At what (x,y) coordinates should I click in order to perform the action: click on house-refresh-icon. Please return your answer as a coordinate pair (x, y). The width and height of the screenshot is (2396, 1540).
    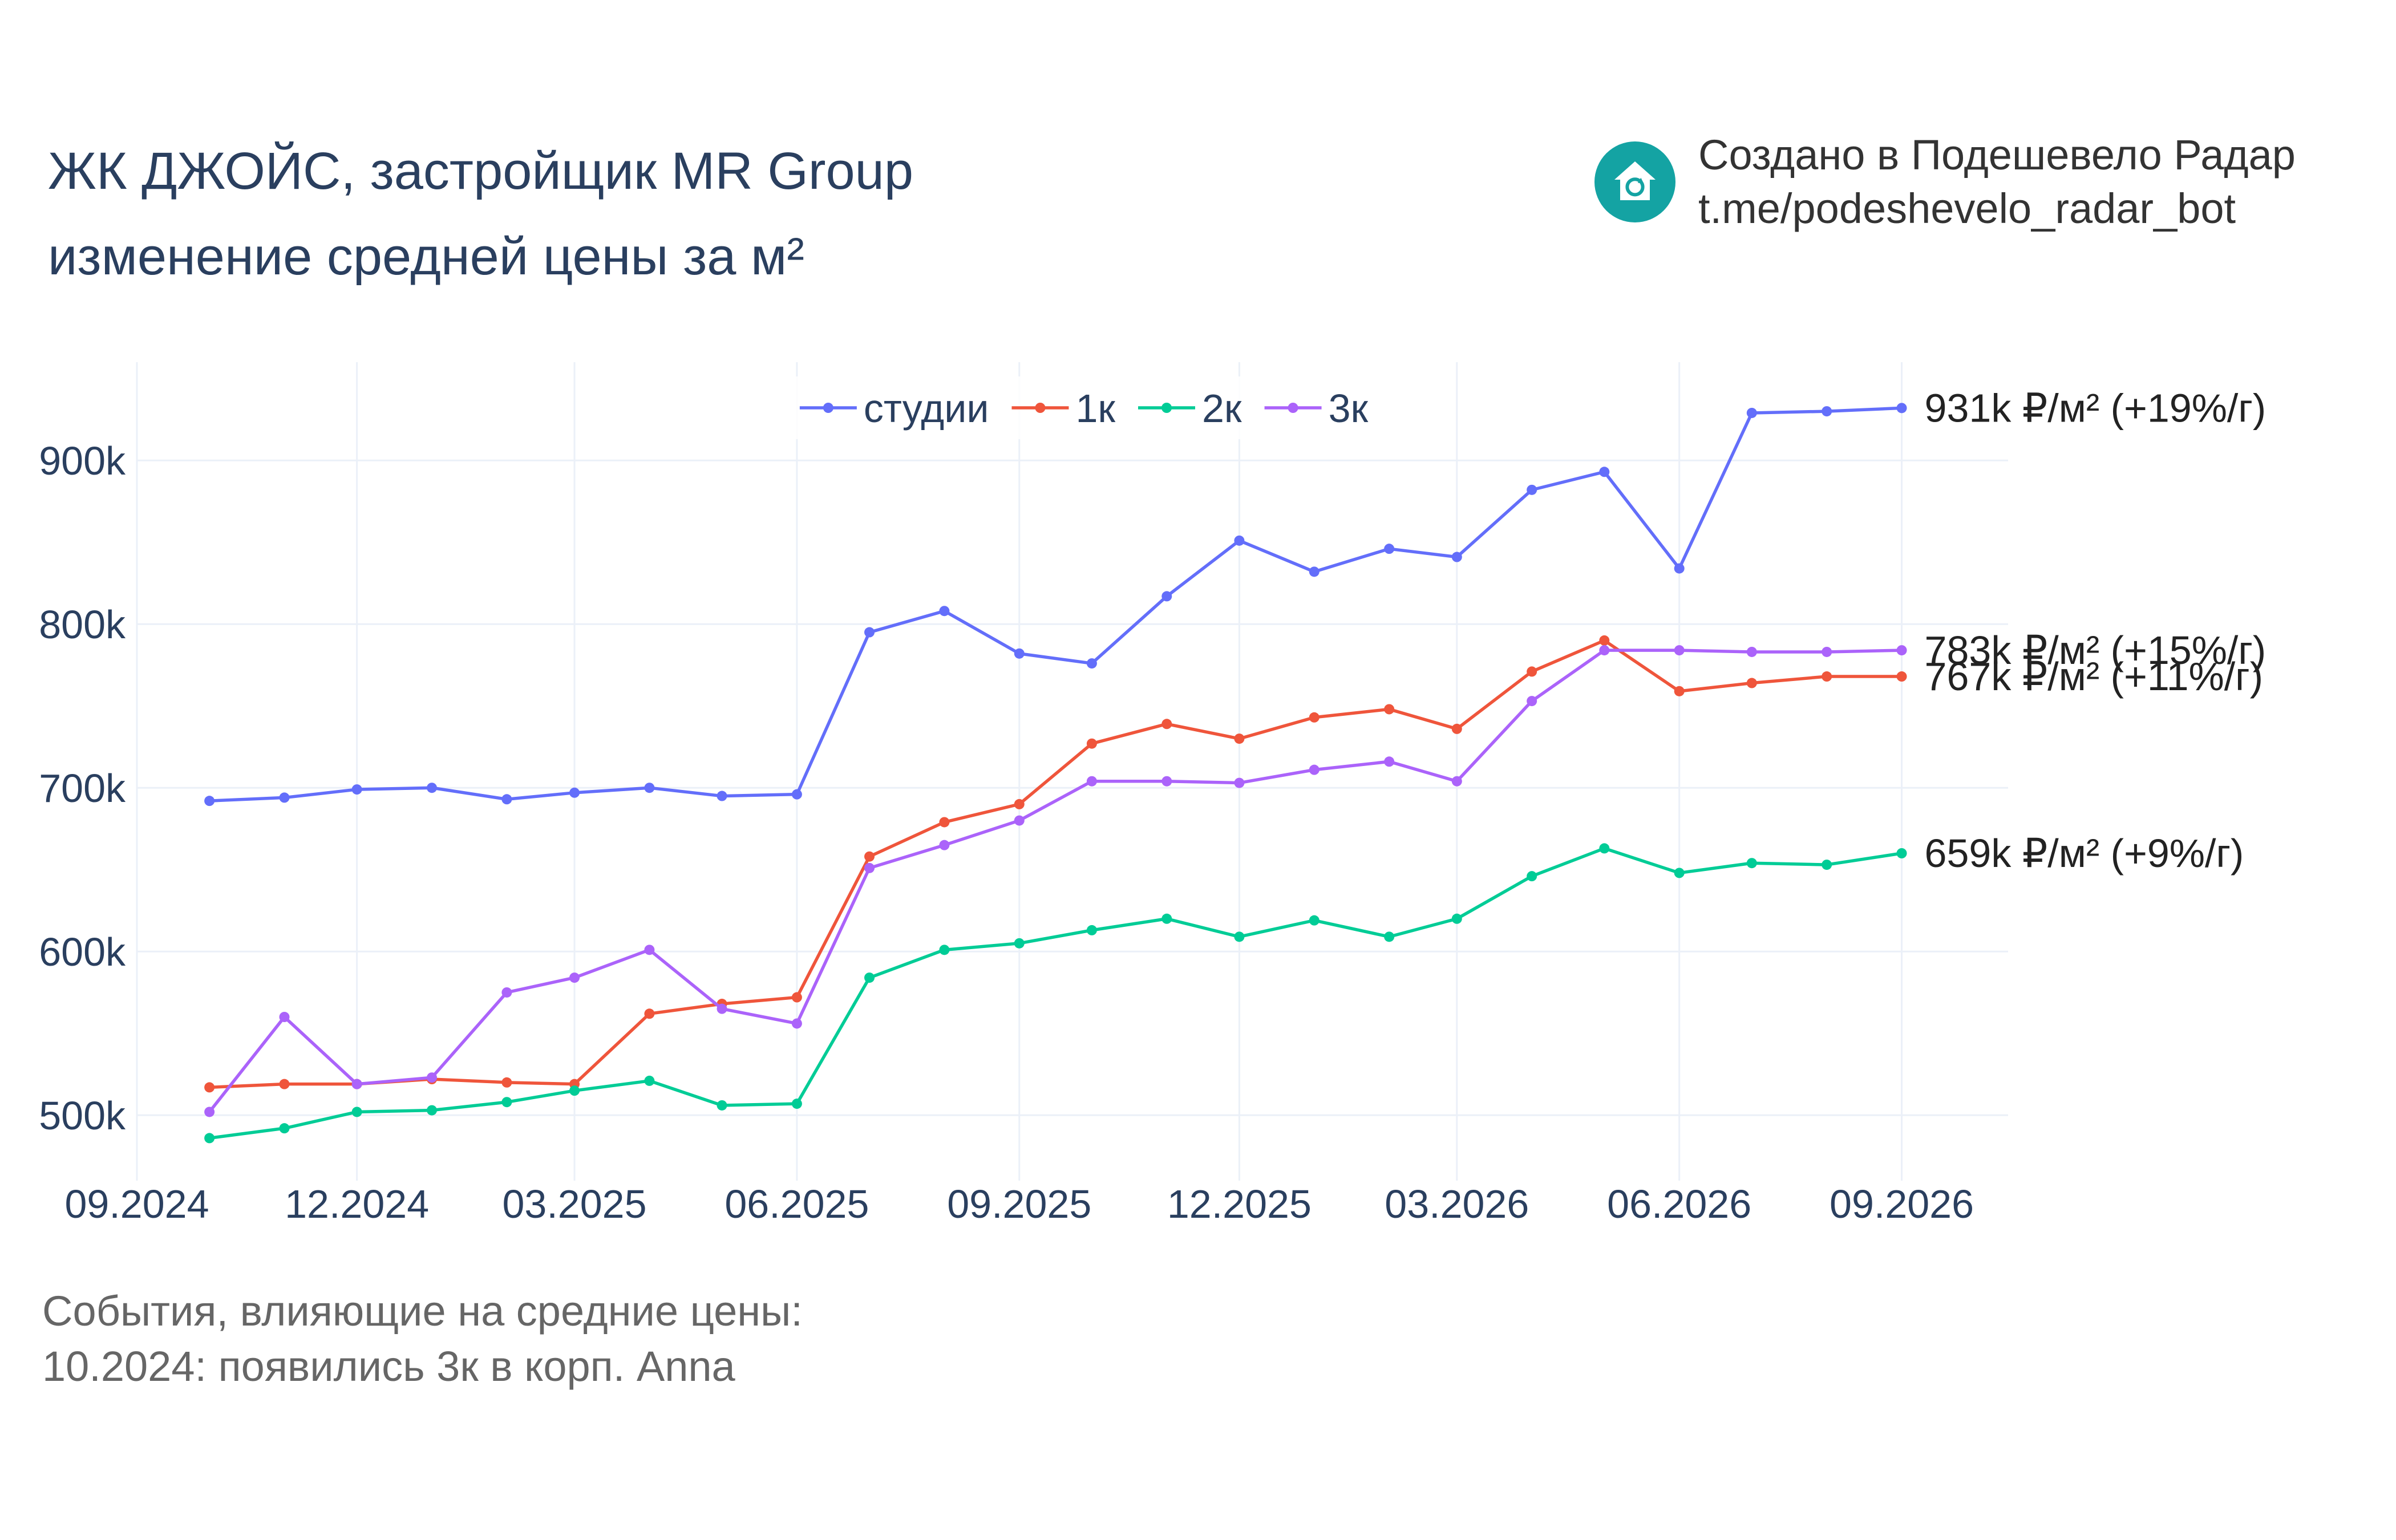
    Looking at the image, I should click on (1634, 182).